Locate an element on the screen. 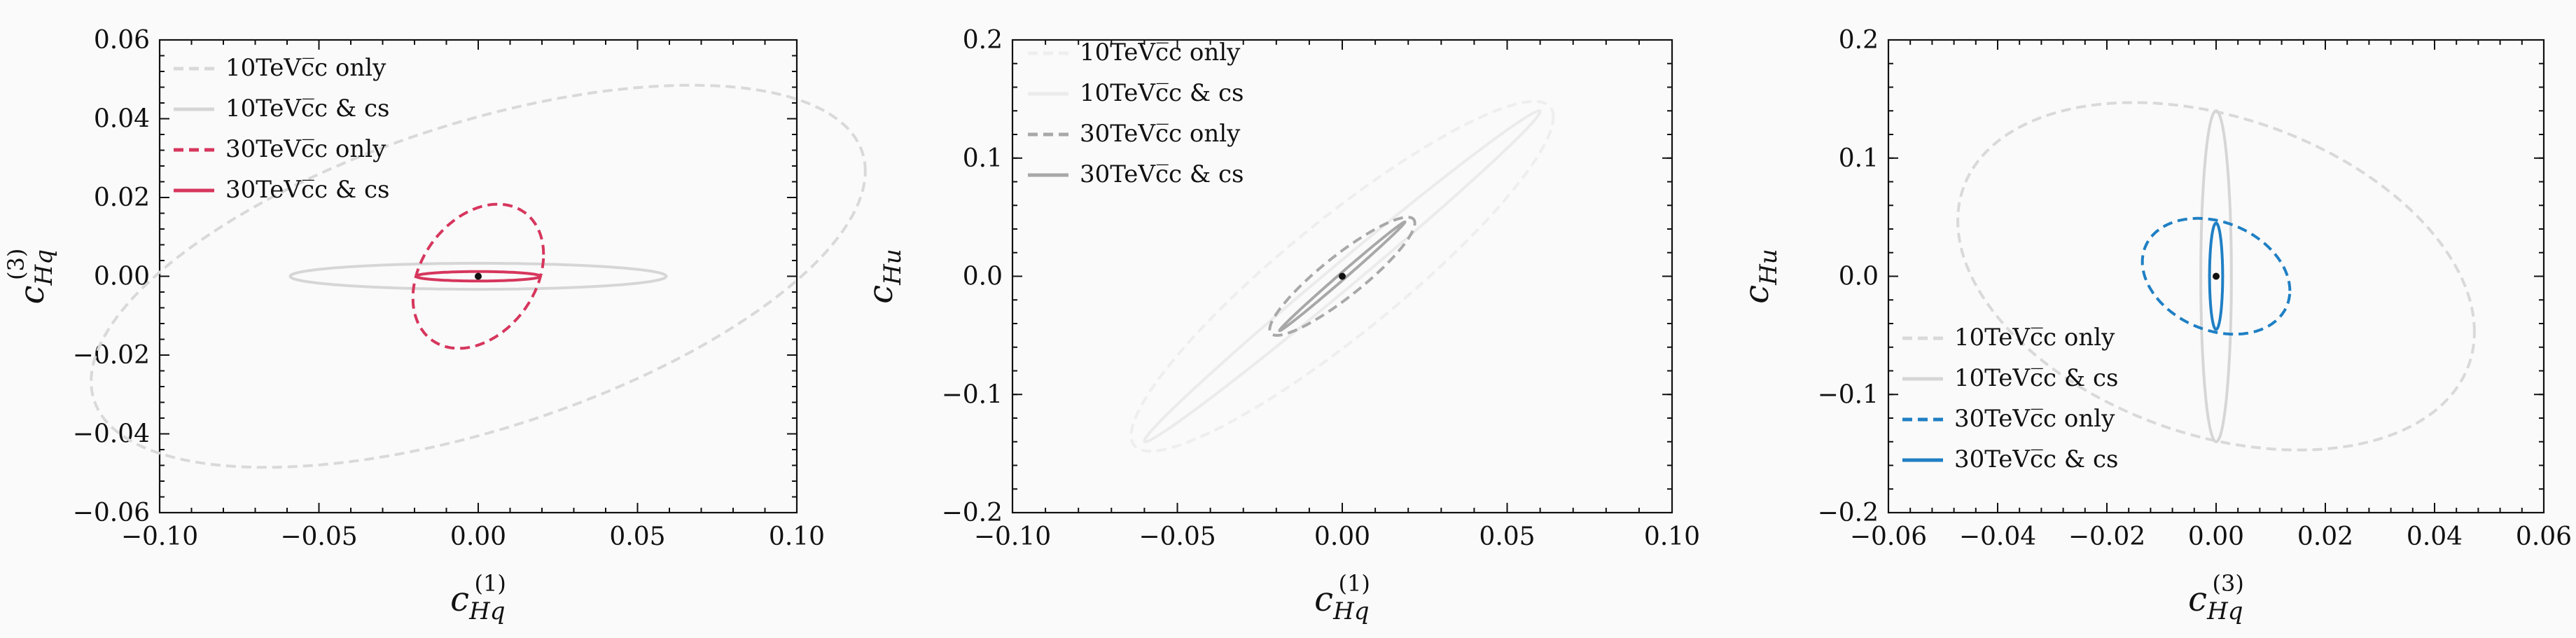 The width and height of the screenshot is (2576, 638). y-tick-label: 0.00 is located at coordinates (122, 277).